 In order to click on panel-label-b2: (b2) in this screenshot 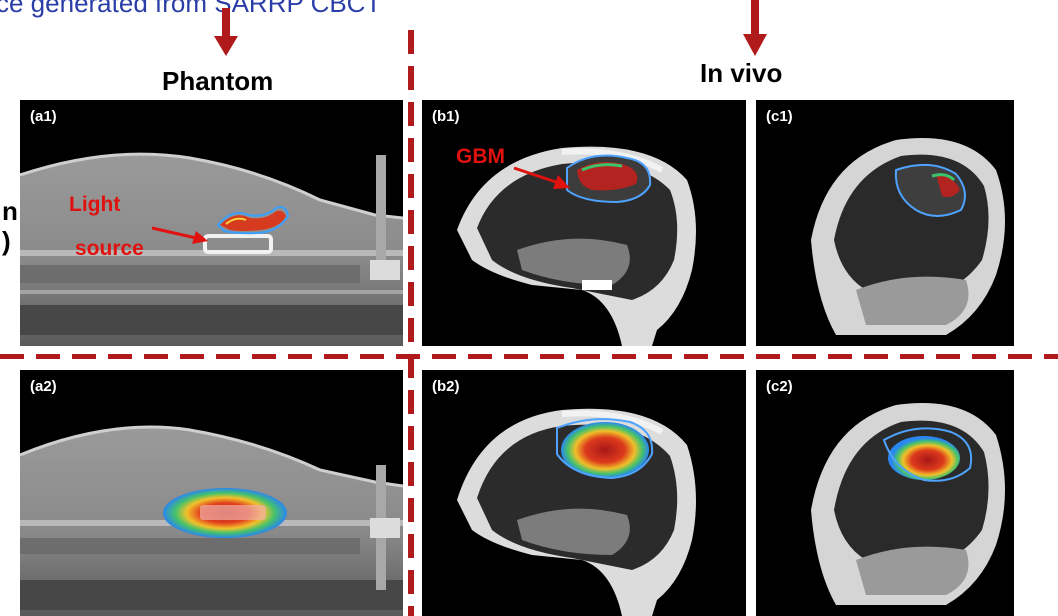, I will do `click(446, 386)`.